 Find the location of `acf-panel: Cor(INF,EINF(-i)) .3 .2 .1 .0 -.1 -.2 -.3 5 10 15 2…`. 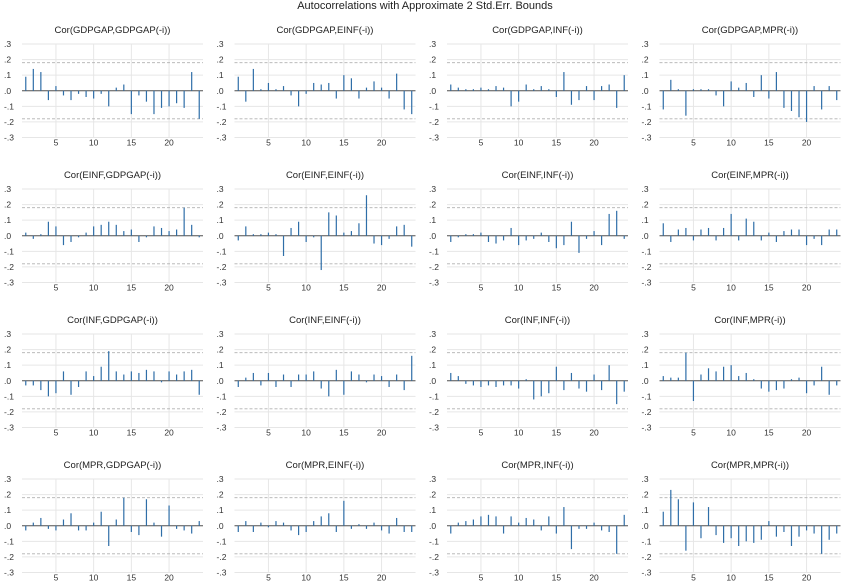

acf-panel: Cor(INF,EINF(-i)) .3 .2 .1 .0 -.1 -.2 -.3 5 10 15 2… is located at coordinates (316, 376).